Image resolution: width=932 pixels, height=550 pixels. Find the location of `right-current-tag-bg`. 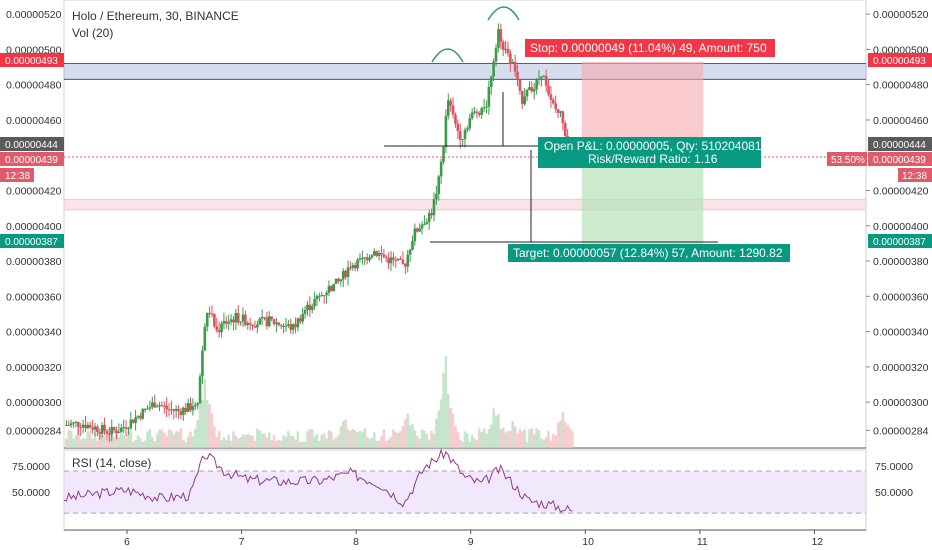

right-current-tag-bg is located at coordinates (900, 159).